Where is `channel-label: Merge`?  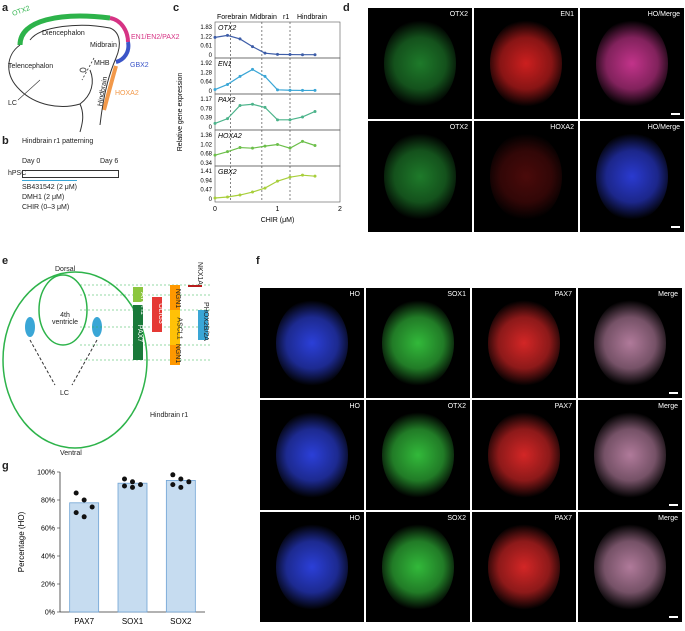
channel-label: Merge is located at coordinates (668, 294).